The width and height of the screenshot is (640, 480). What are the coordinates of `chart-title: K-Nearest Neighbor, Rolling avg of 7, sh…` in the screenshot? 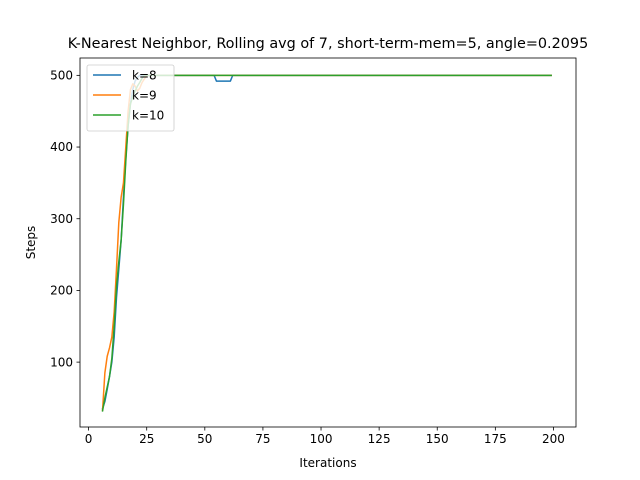 It's located at (328, 44).